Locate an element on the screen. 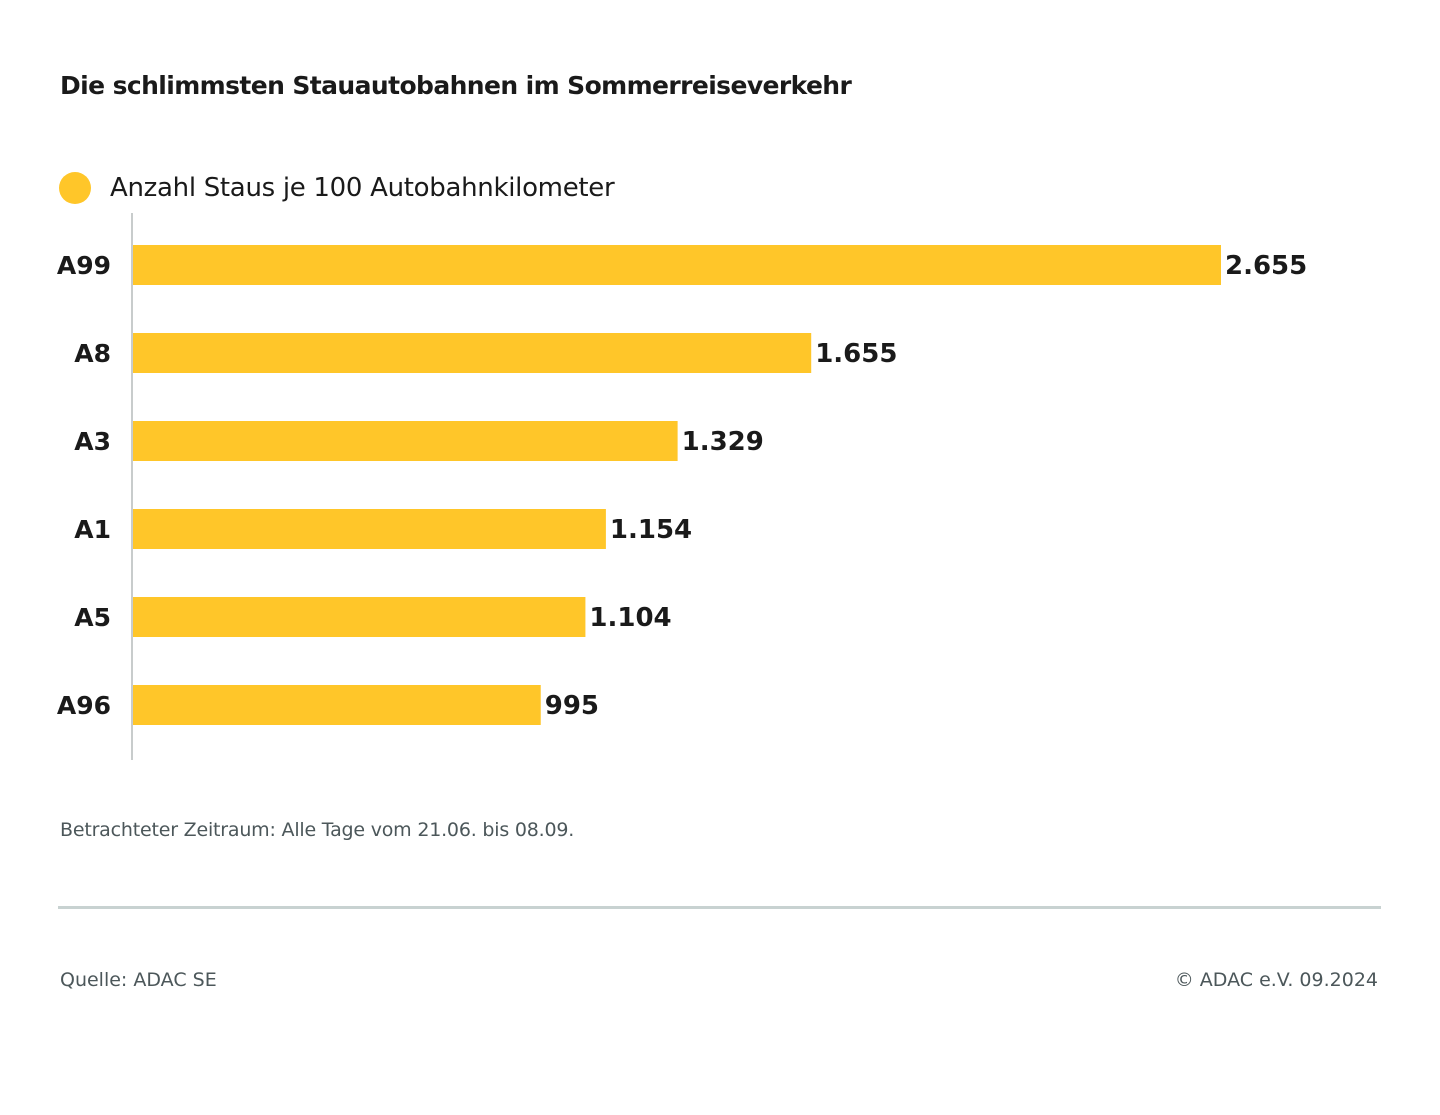  divider is located at coordinates (719, 907).